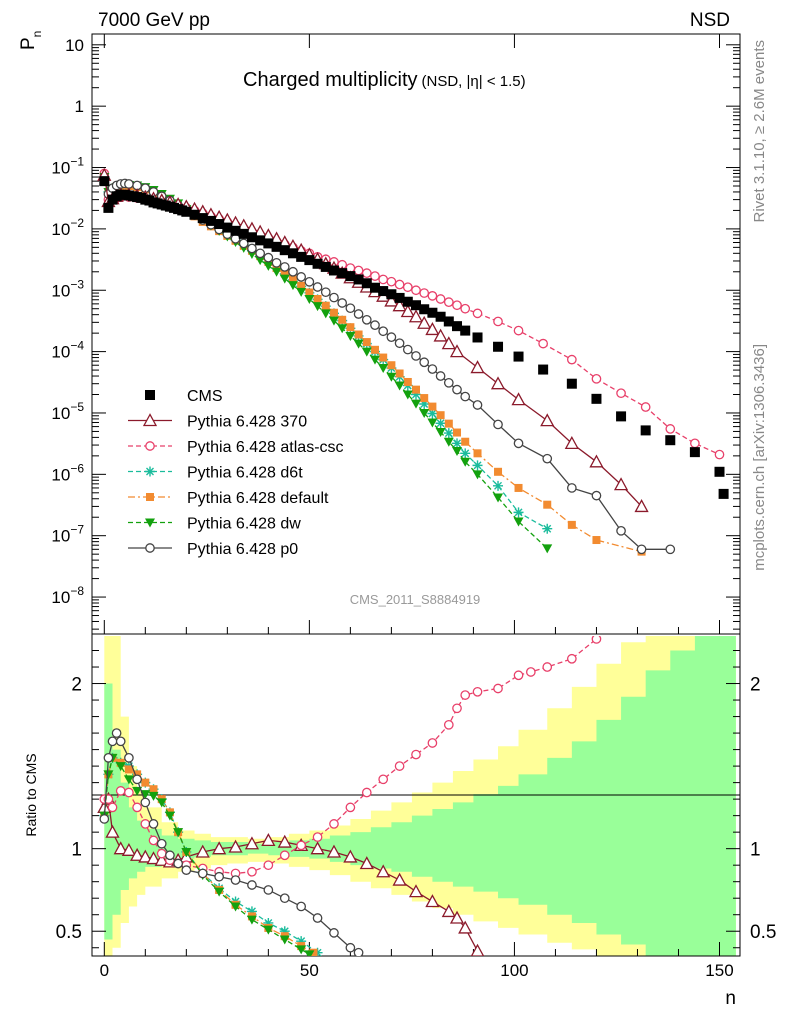 The height and width of the screenshot is (1024, 786). I want to click on legend-label: CMS, so click(205, 396).